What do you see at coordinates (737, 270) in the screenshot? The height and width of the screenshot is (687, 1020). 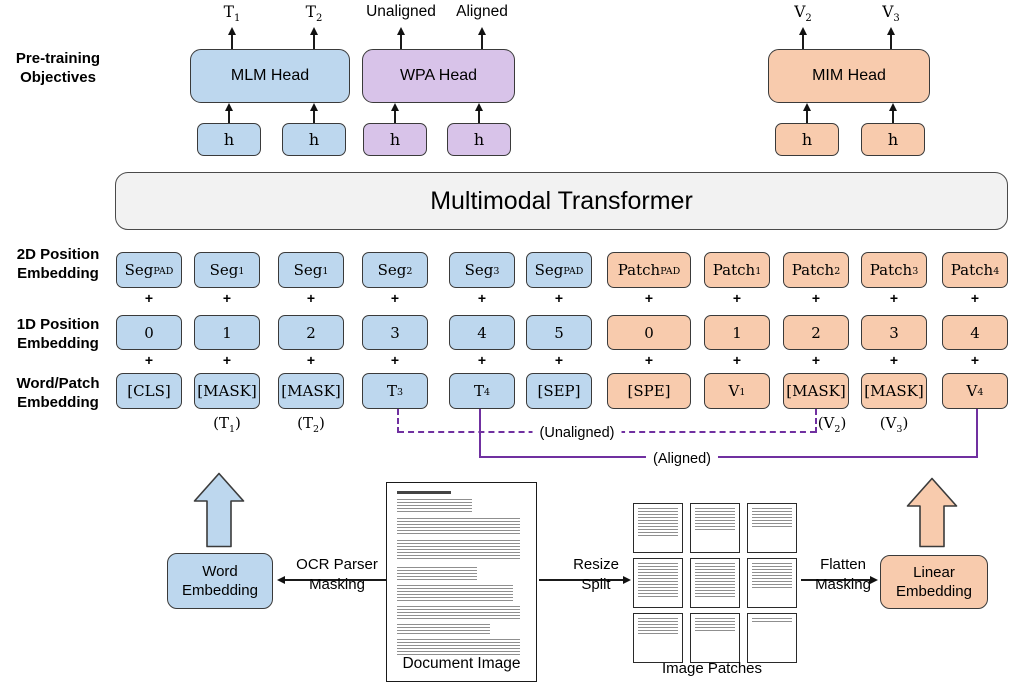 I see `seg-embedding-box: Patch 1` at bounding box center [737, 270].